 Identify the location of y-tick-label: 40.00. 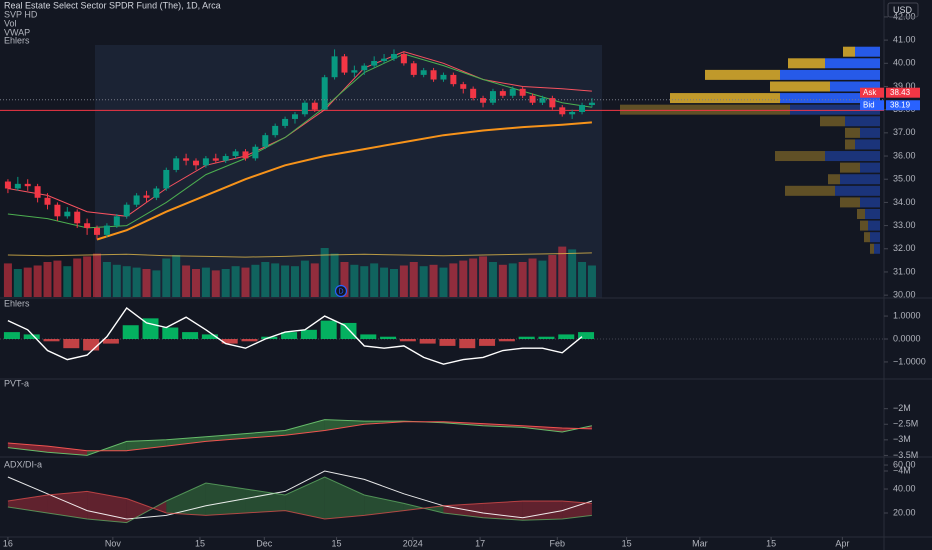
(904, 488).